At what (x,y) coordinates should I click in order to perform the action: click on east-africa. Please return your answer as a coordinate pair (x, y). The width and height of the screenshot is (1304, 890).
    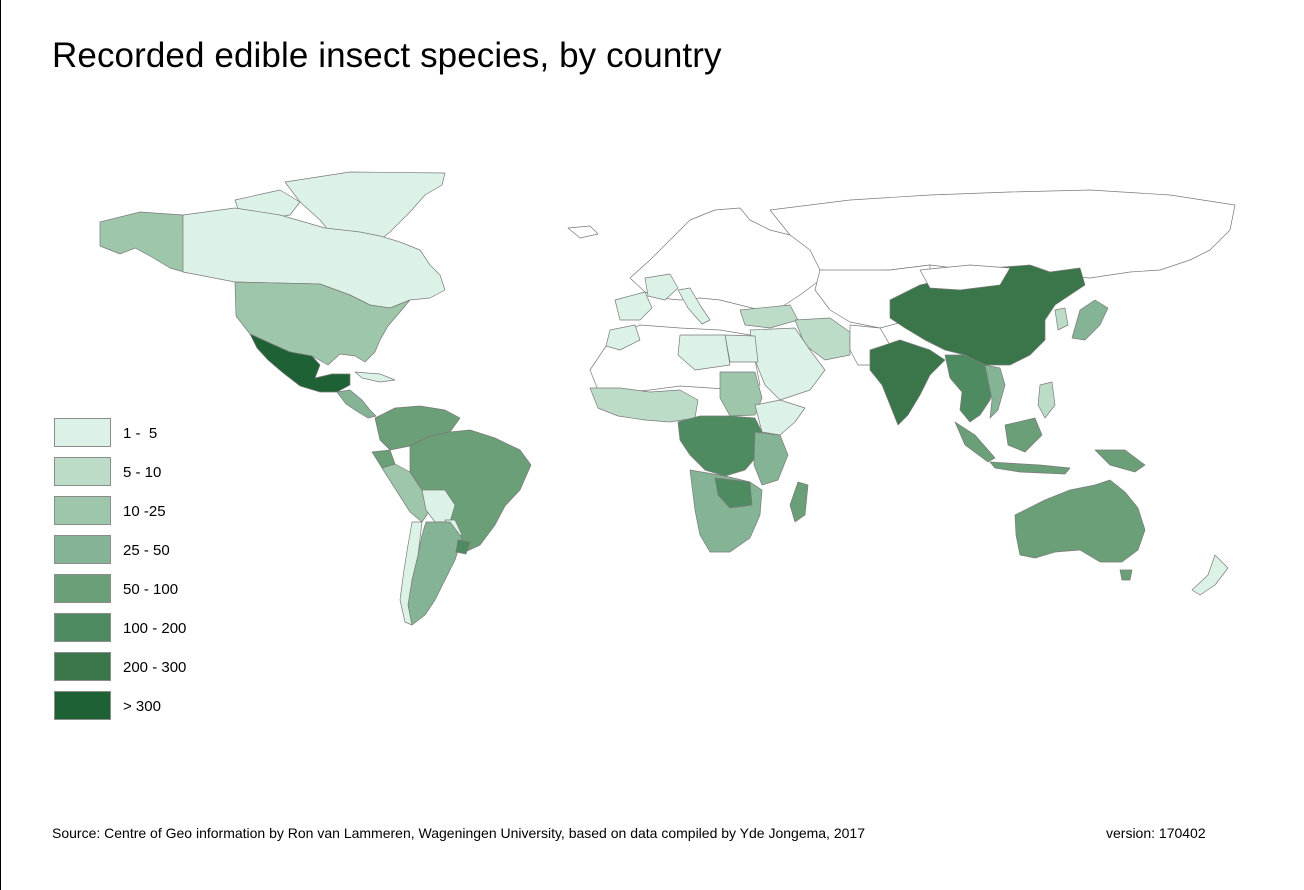
    Looking at the image, I should click on (771, 458).